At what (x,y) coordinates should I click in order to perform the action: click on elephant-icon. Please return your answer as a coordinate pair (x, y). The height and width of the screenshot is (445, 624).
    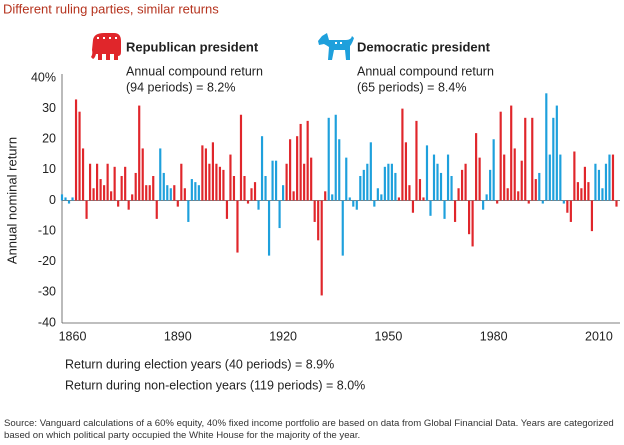
    Looking at the image, I should click on (106, 46).